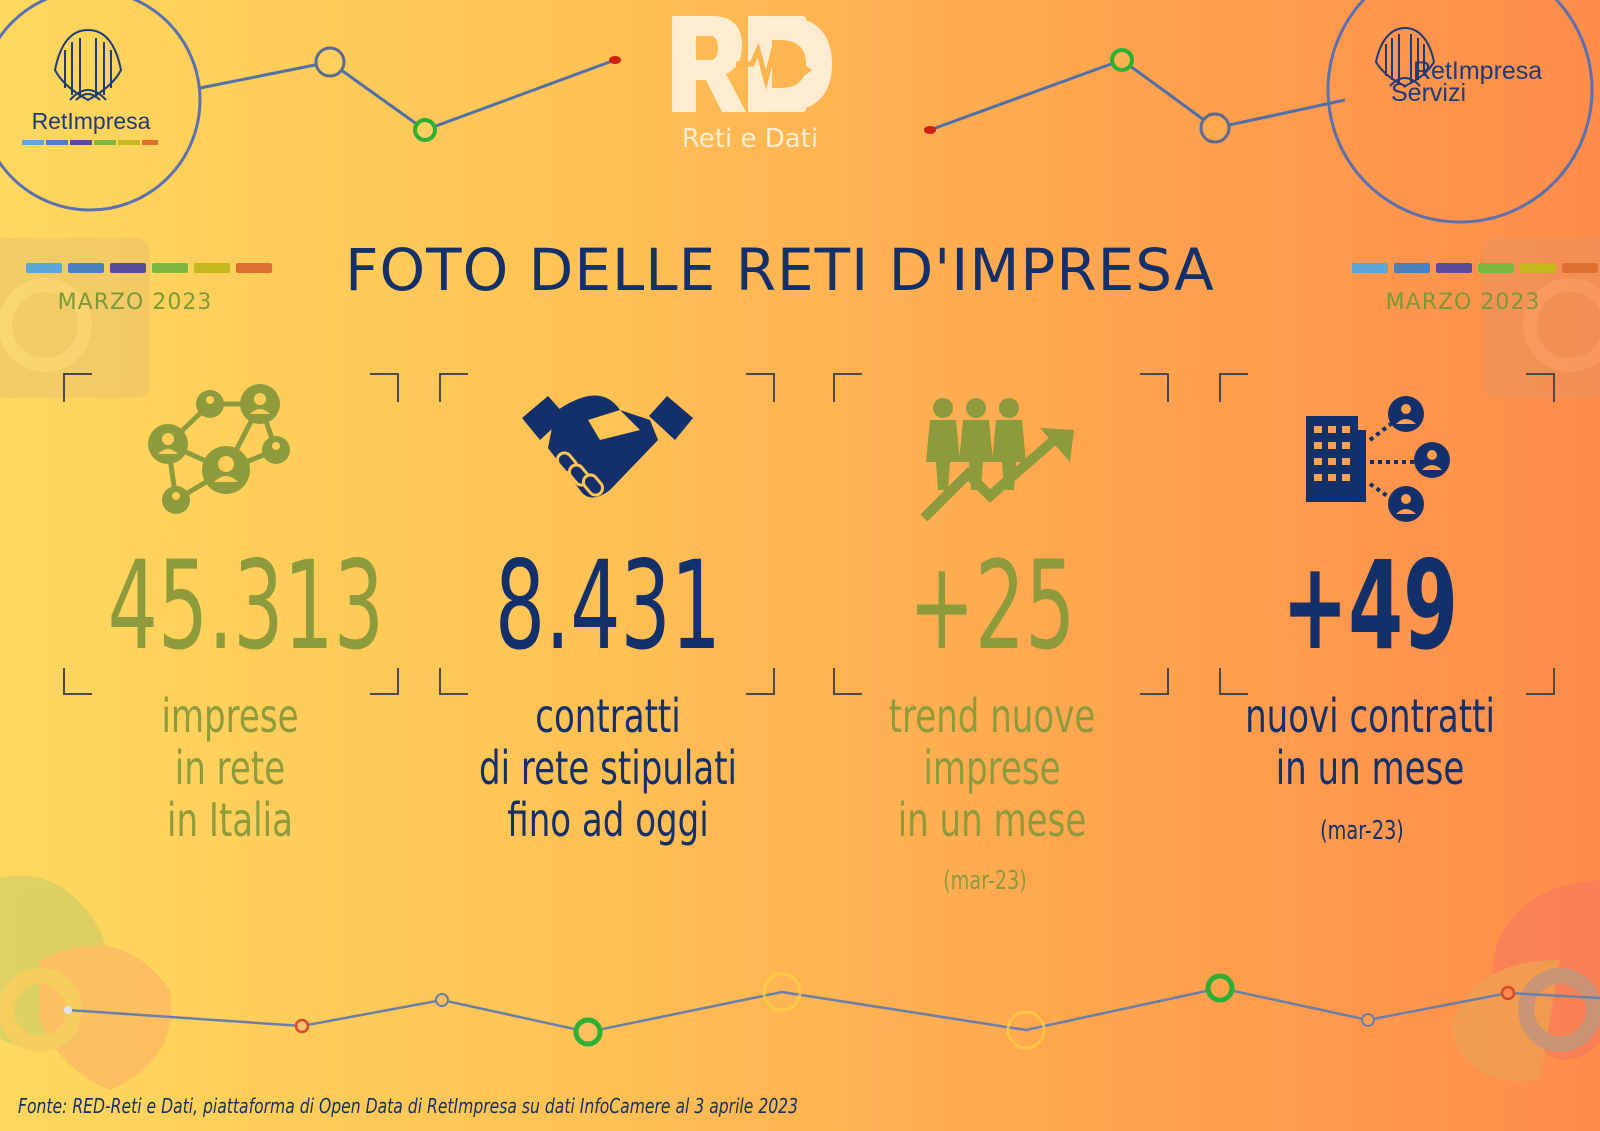 This screenshot has width=1600, height=1131. I want to click on color-stripes-left, so click(149, 268).